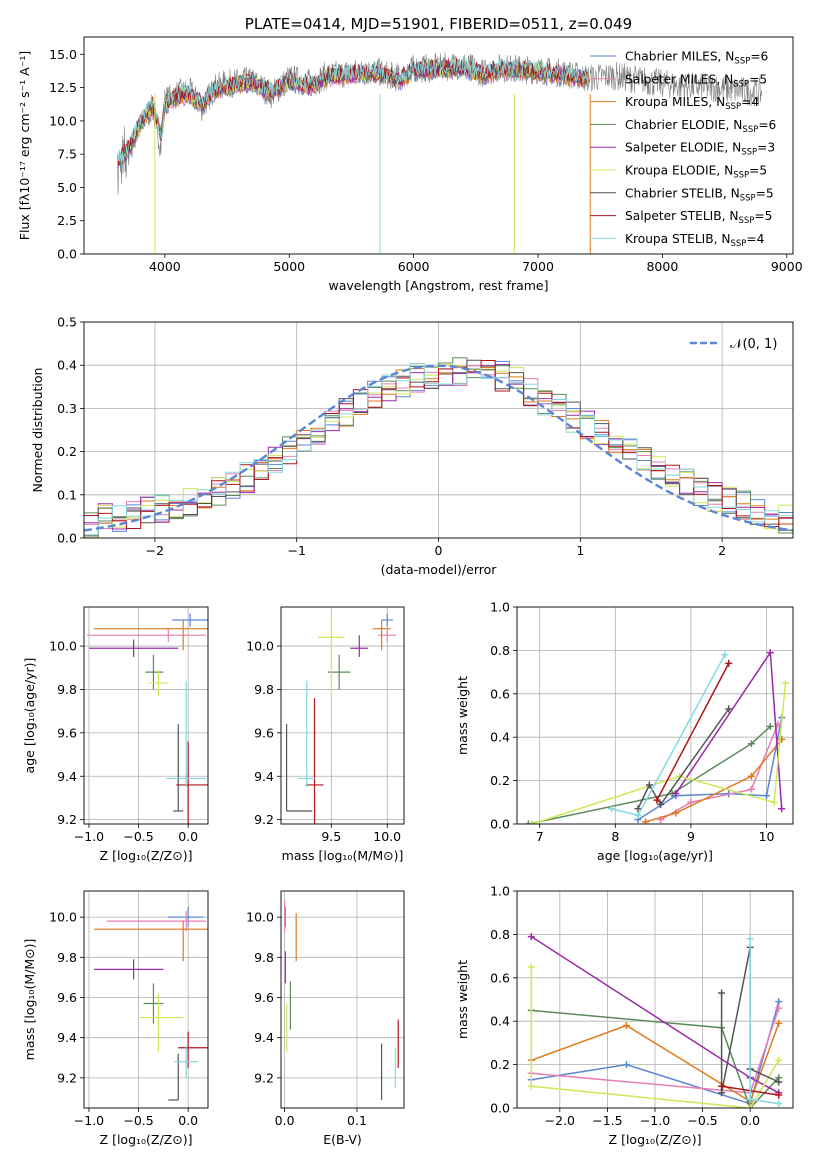 This screenshot has width=819, height=1170. I want to click on y-tick-label: 9.6, so click(67, 732).